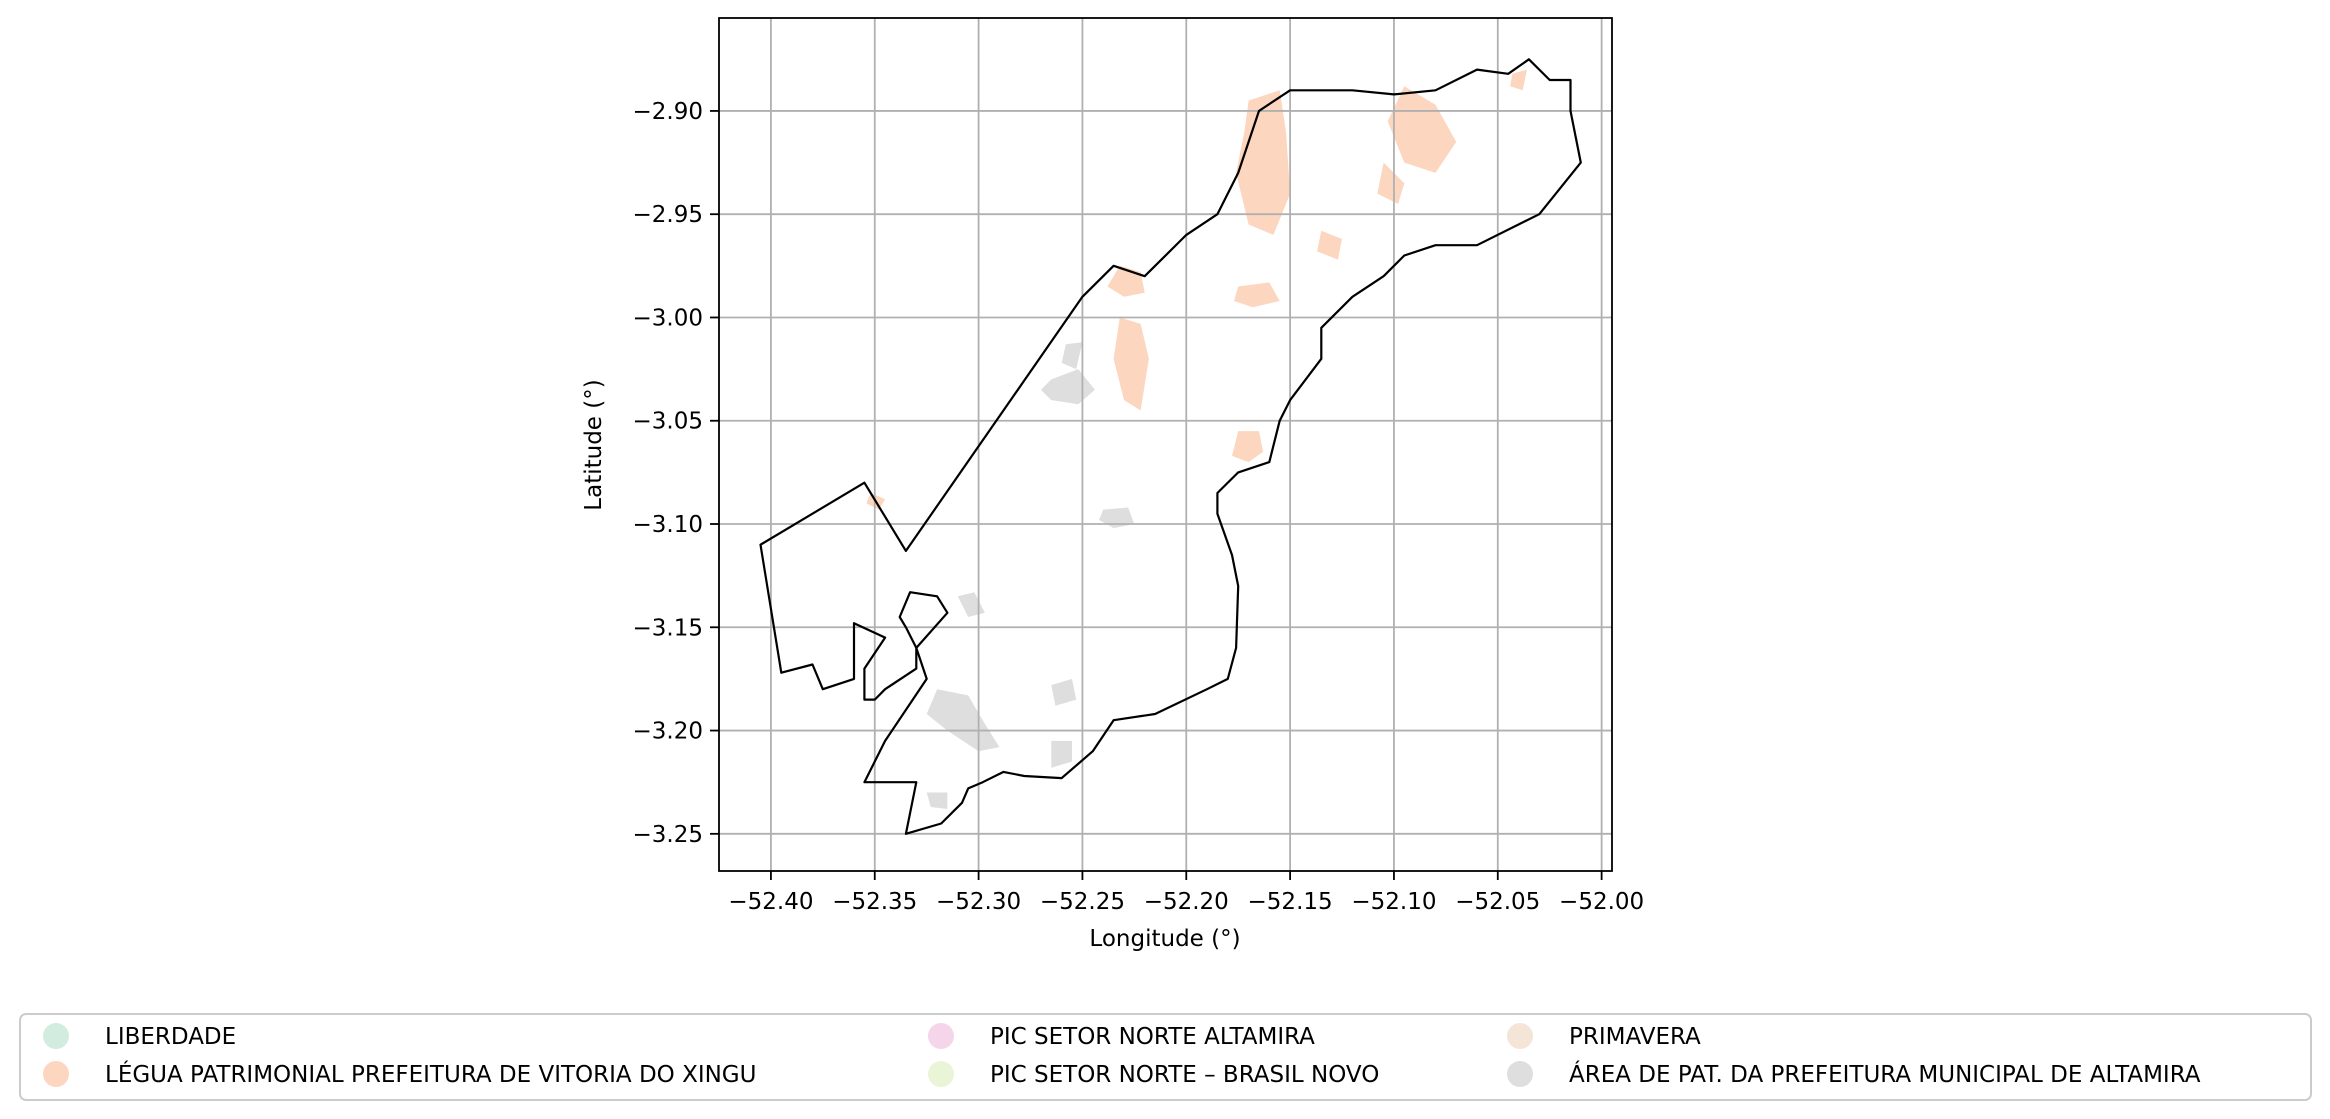 The image size is (2330, 1119). Describe the element at coordinates (1393, 902) in the screenshot. I see `x-tick-label-6: −52.10` at that location.